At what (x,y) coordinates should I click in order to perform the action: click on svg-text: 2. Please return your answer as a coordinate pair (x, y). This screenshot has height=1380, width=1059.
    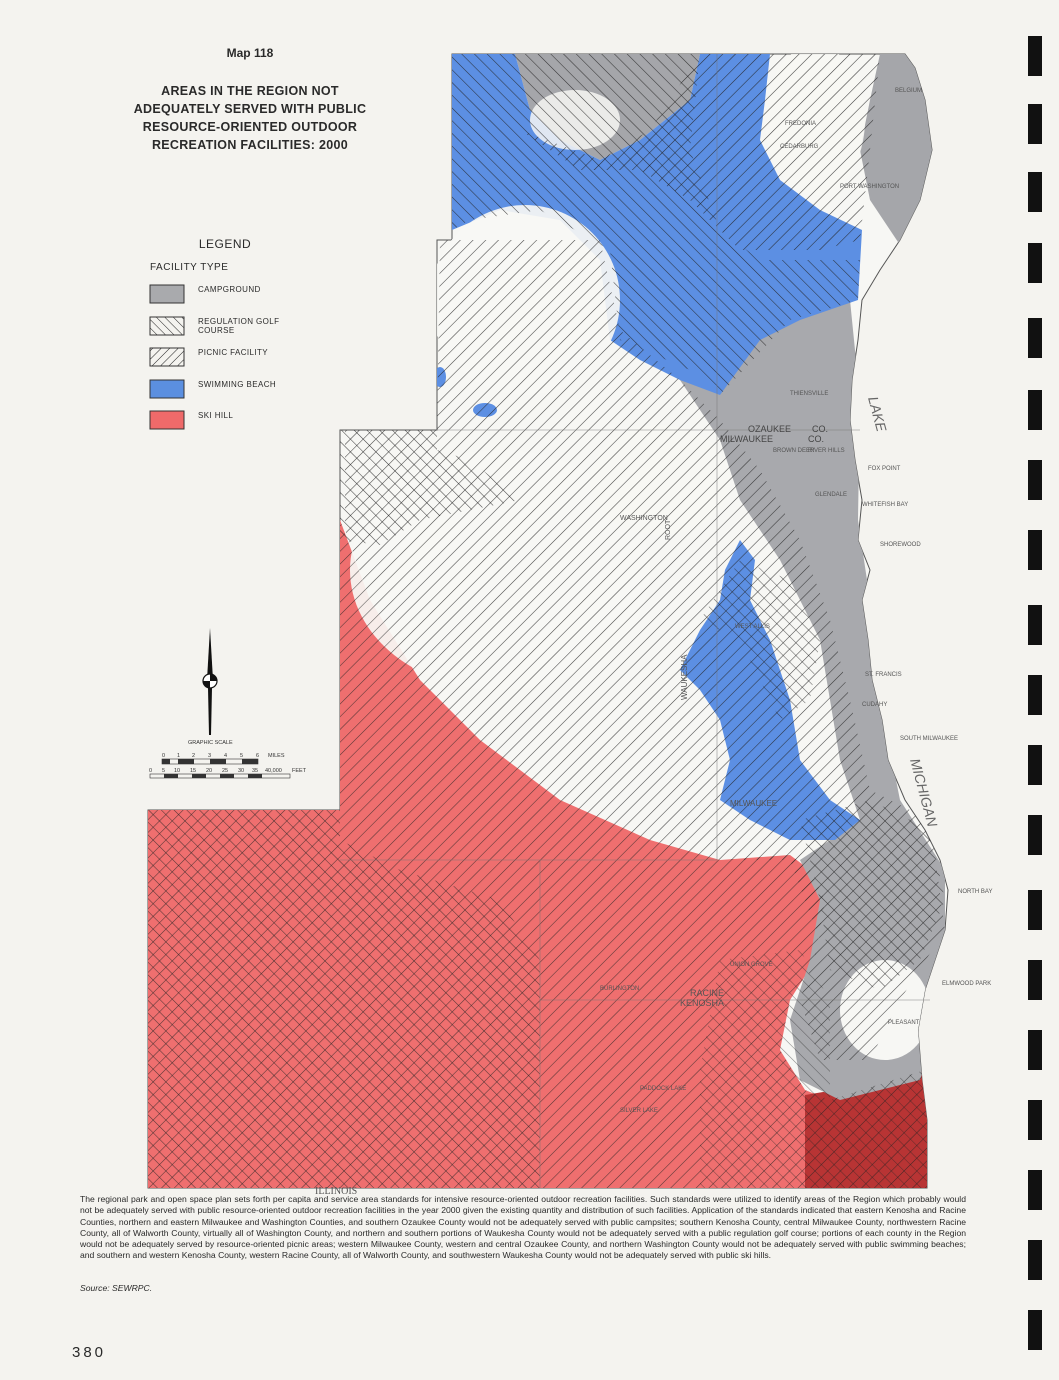
    Looking at the image, I should click on (193, 756).